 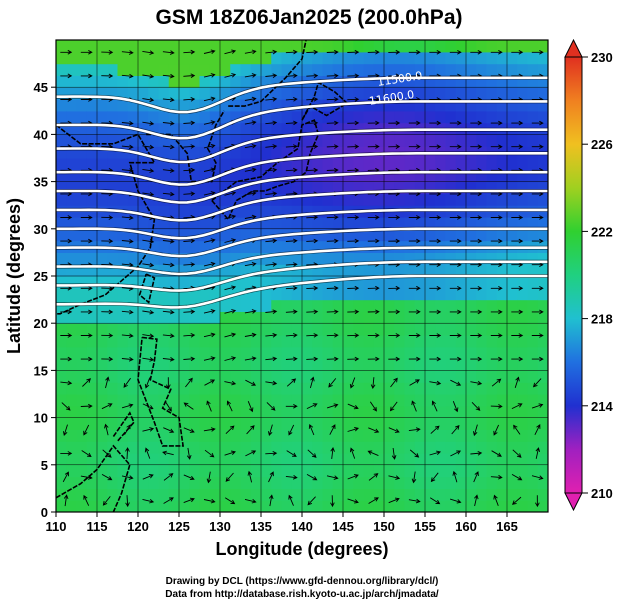 I want to click on chart-title: GSM 18Z06Jan2025 (200.0hPa), so click(x=308, y=17).